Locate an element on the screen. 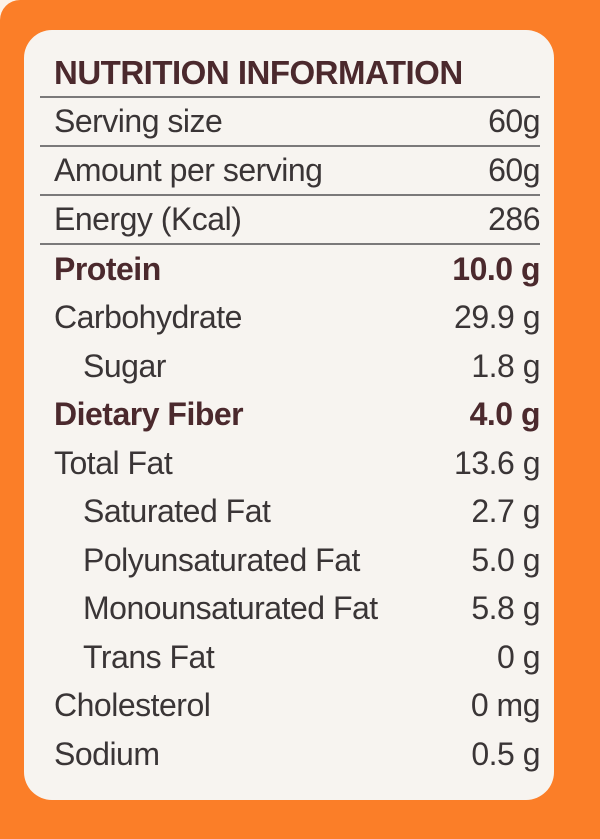  row-serving-size: Serving size 60g is located at coordinates (290, 121).